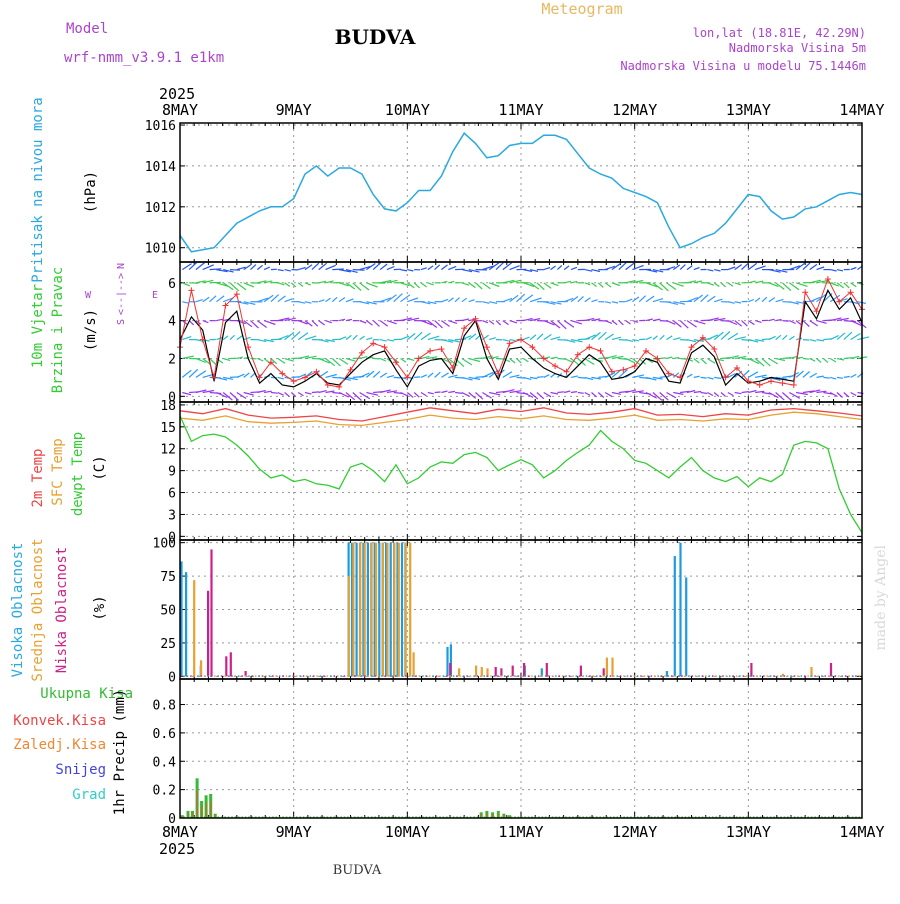 This screenshot has height=904, width=900. What do you see at coordinates (164, 791) in the screenshot?
I see `y-tick-label: 0.2` at bounding box center [164, 791].